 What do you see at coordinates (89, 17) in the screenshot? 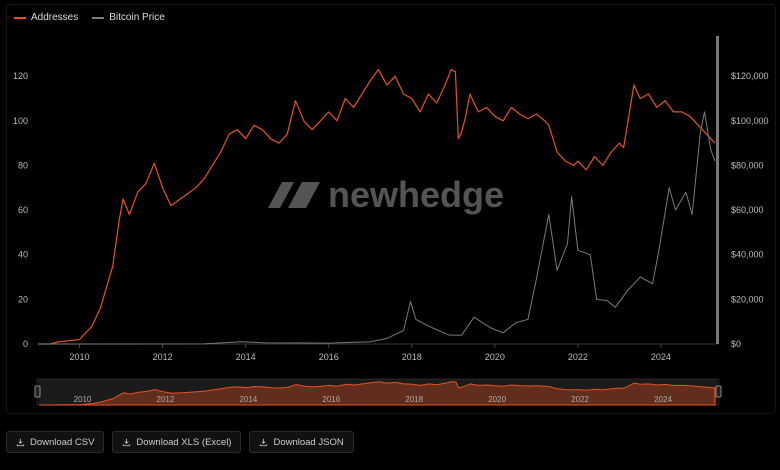
I see `chart-legend: Addresses Bitcoin Price` at bounding box center [89, 17].